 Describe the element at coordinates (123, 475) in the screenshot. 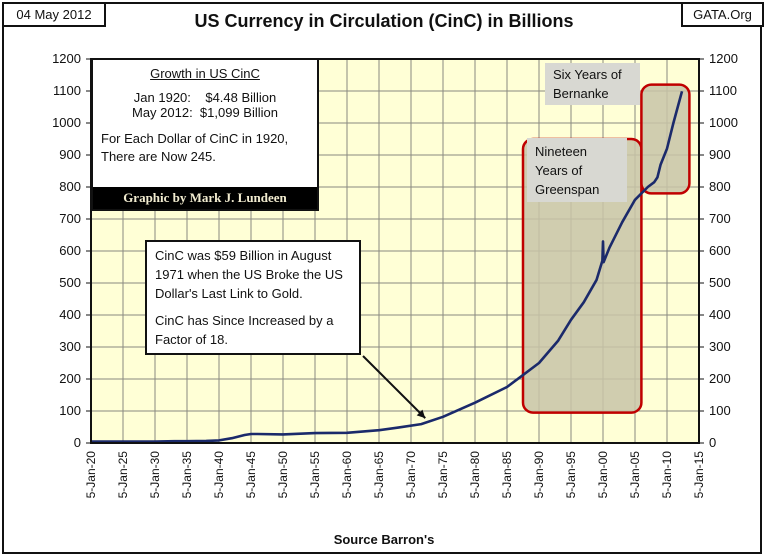

I see `x-tick-label: 5-Jan-25` at that location.